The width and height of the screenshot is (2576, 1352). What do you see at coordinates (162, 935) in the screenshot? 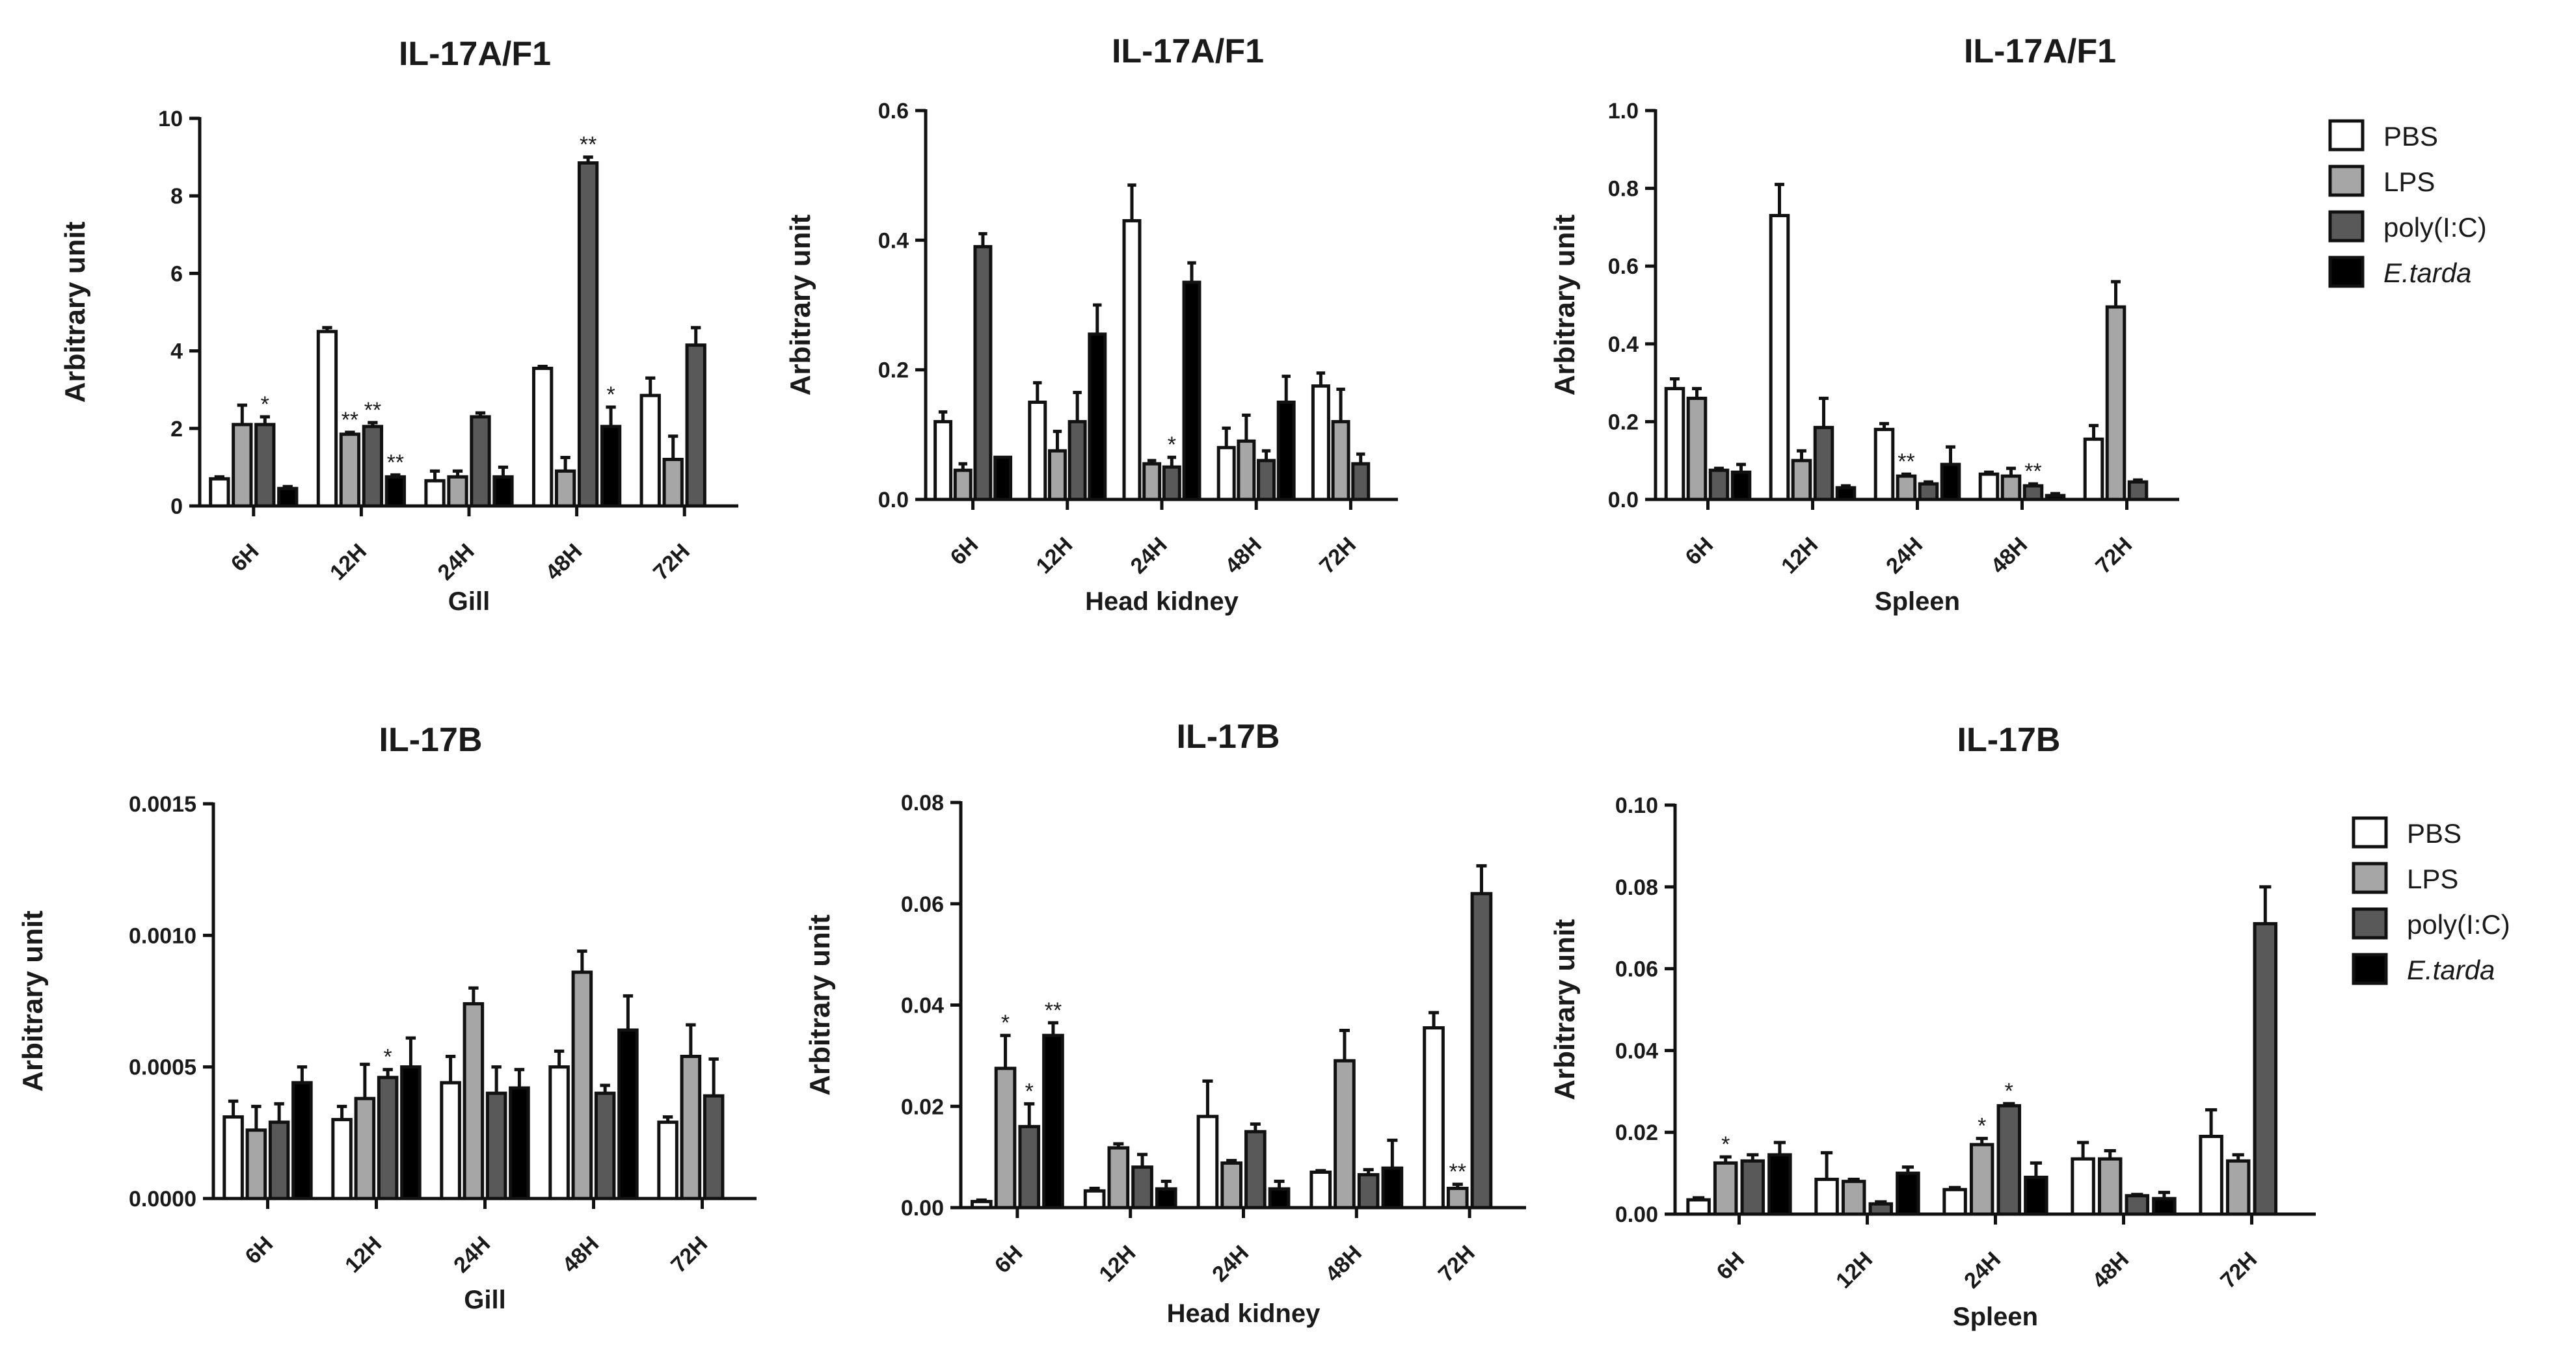
I see `y-tick-label: 0.0010` at bounding box center [162, 935].